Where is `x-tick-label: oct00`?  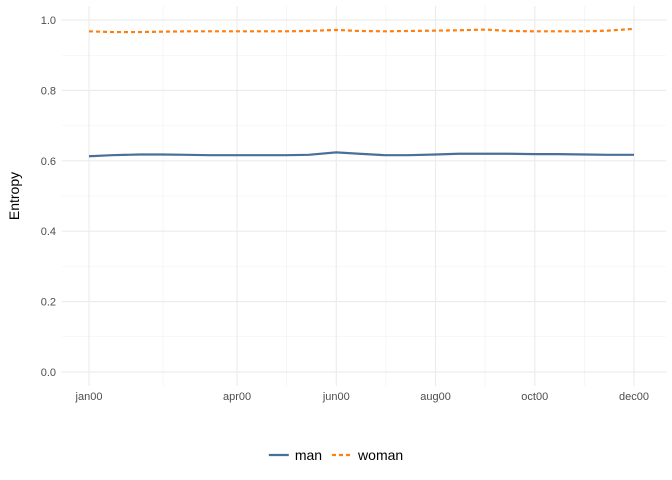
x-tick-label: oct00 is located at coordinates (534, 397).